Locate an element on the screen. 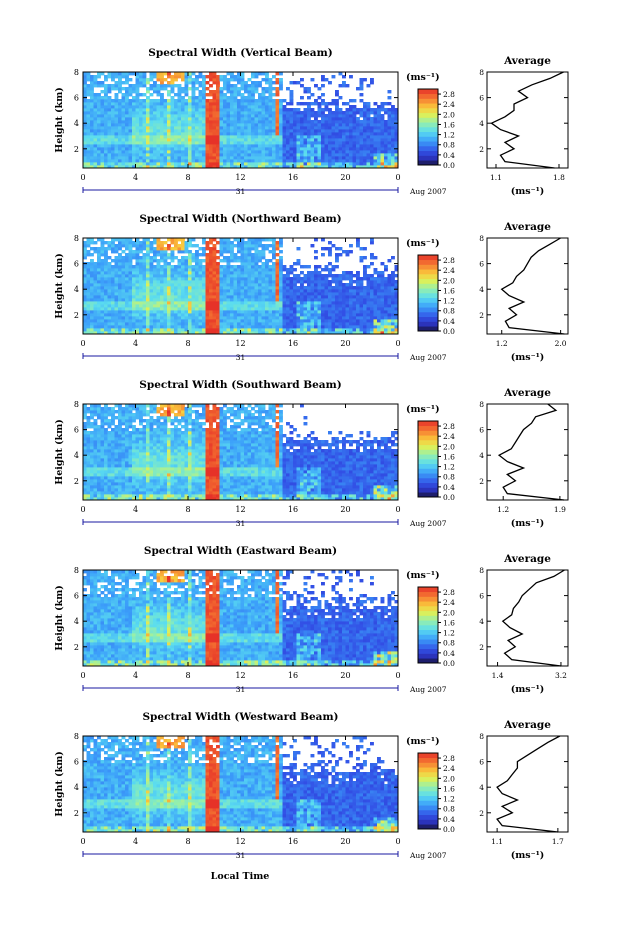  avg-y-tick-label: 8 is located at coordinates (481, 736).